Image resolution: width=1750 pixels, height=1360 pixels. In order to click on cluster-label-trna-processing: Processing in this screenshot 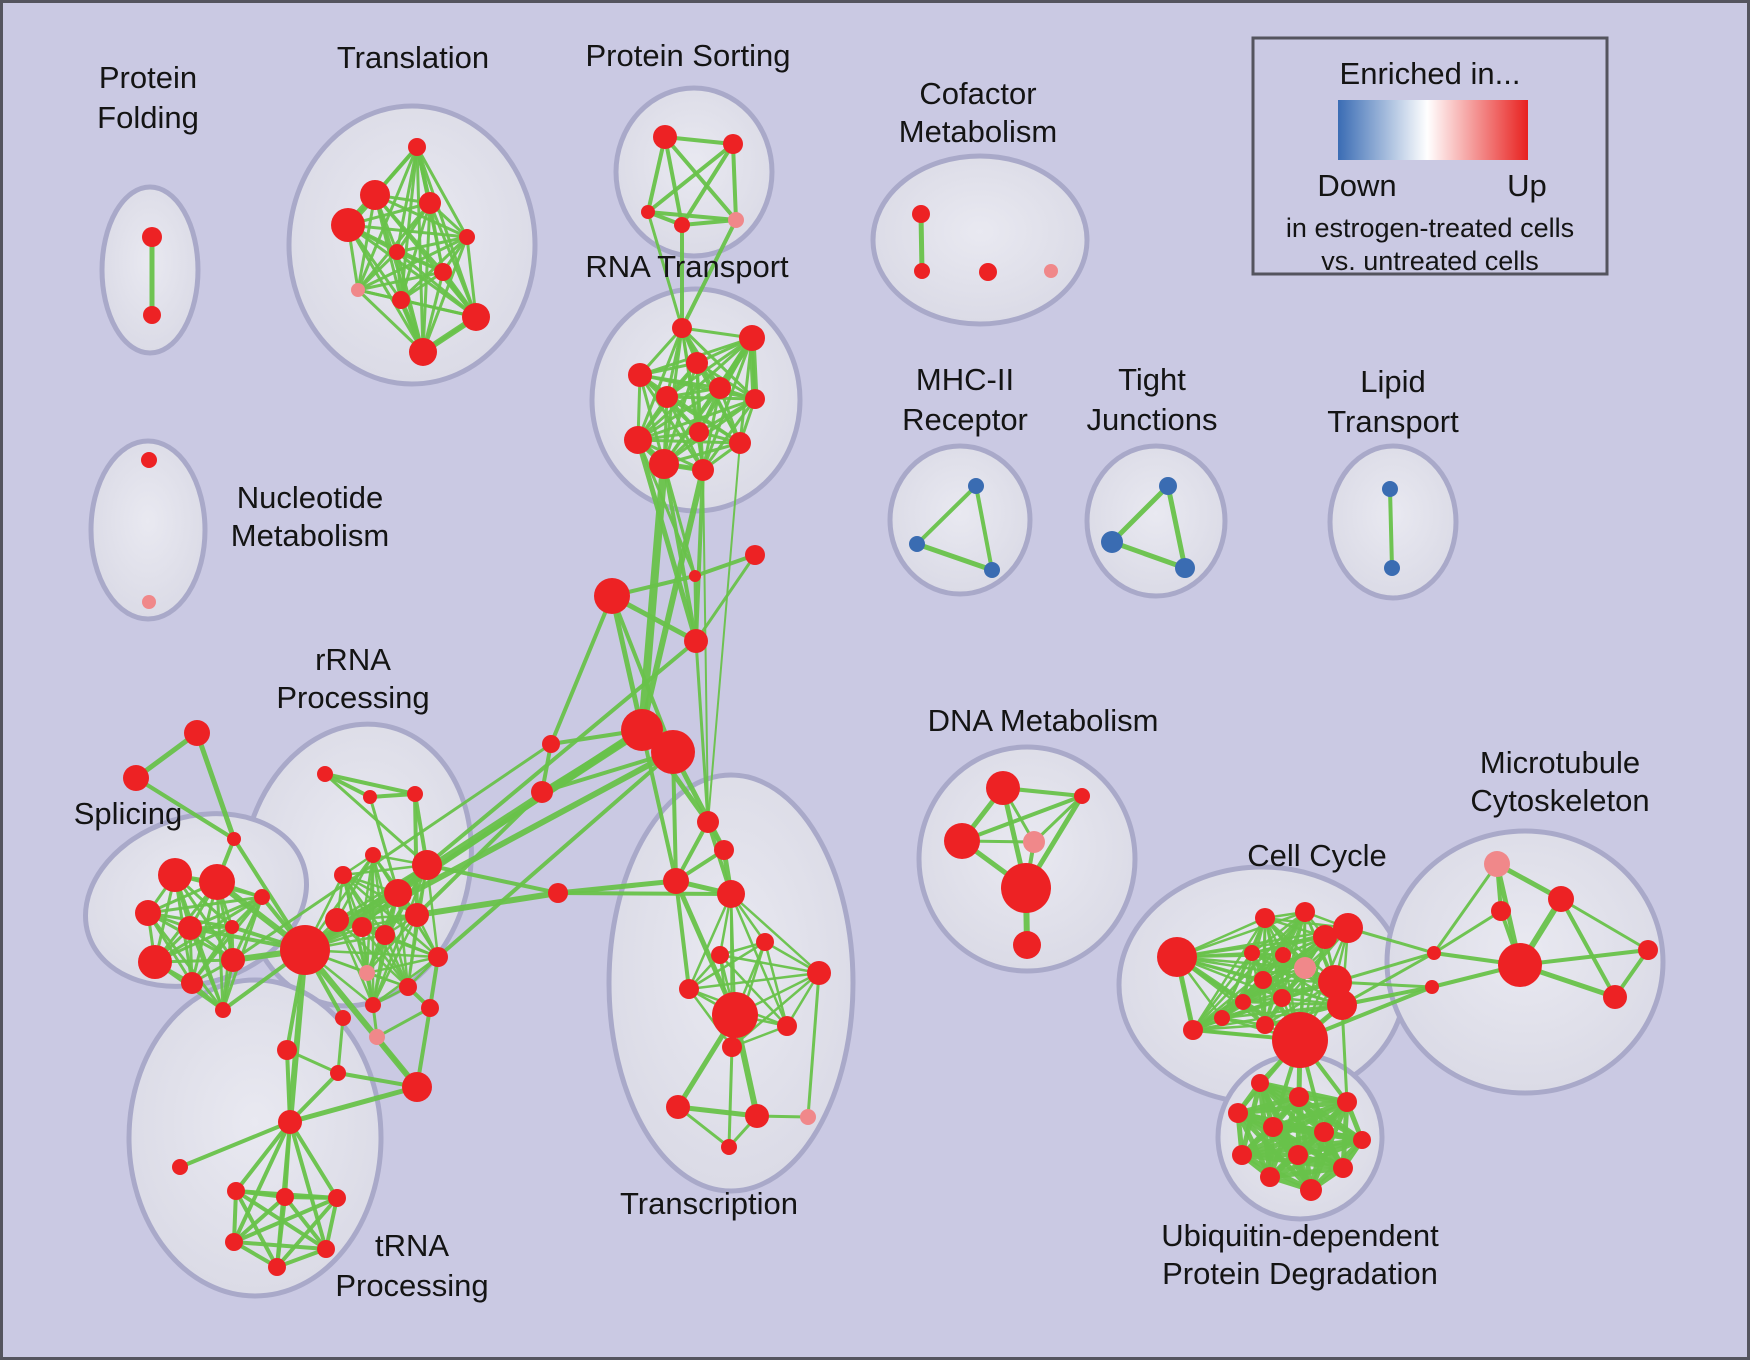, I will do `click(411, 1285)`.